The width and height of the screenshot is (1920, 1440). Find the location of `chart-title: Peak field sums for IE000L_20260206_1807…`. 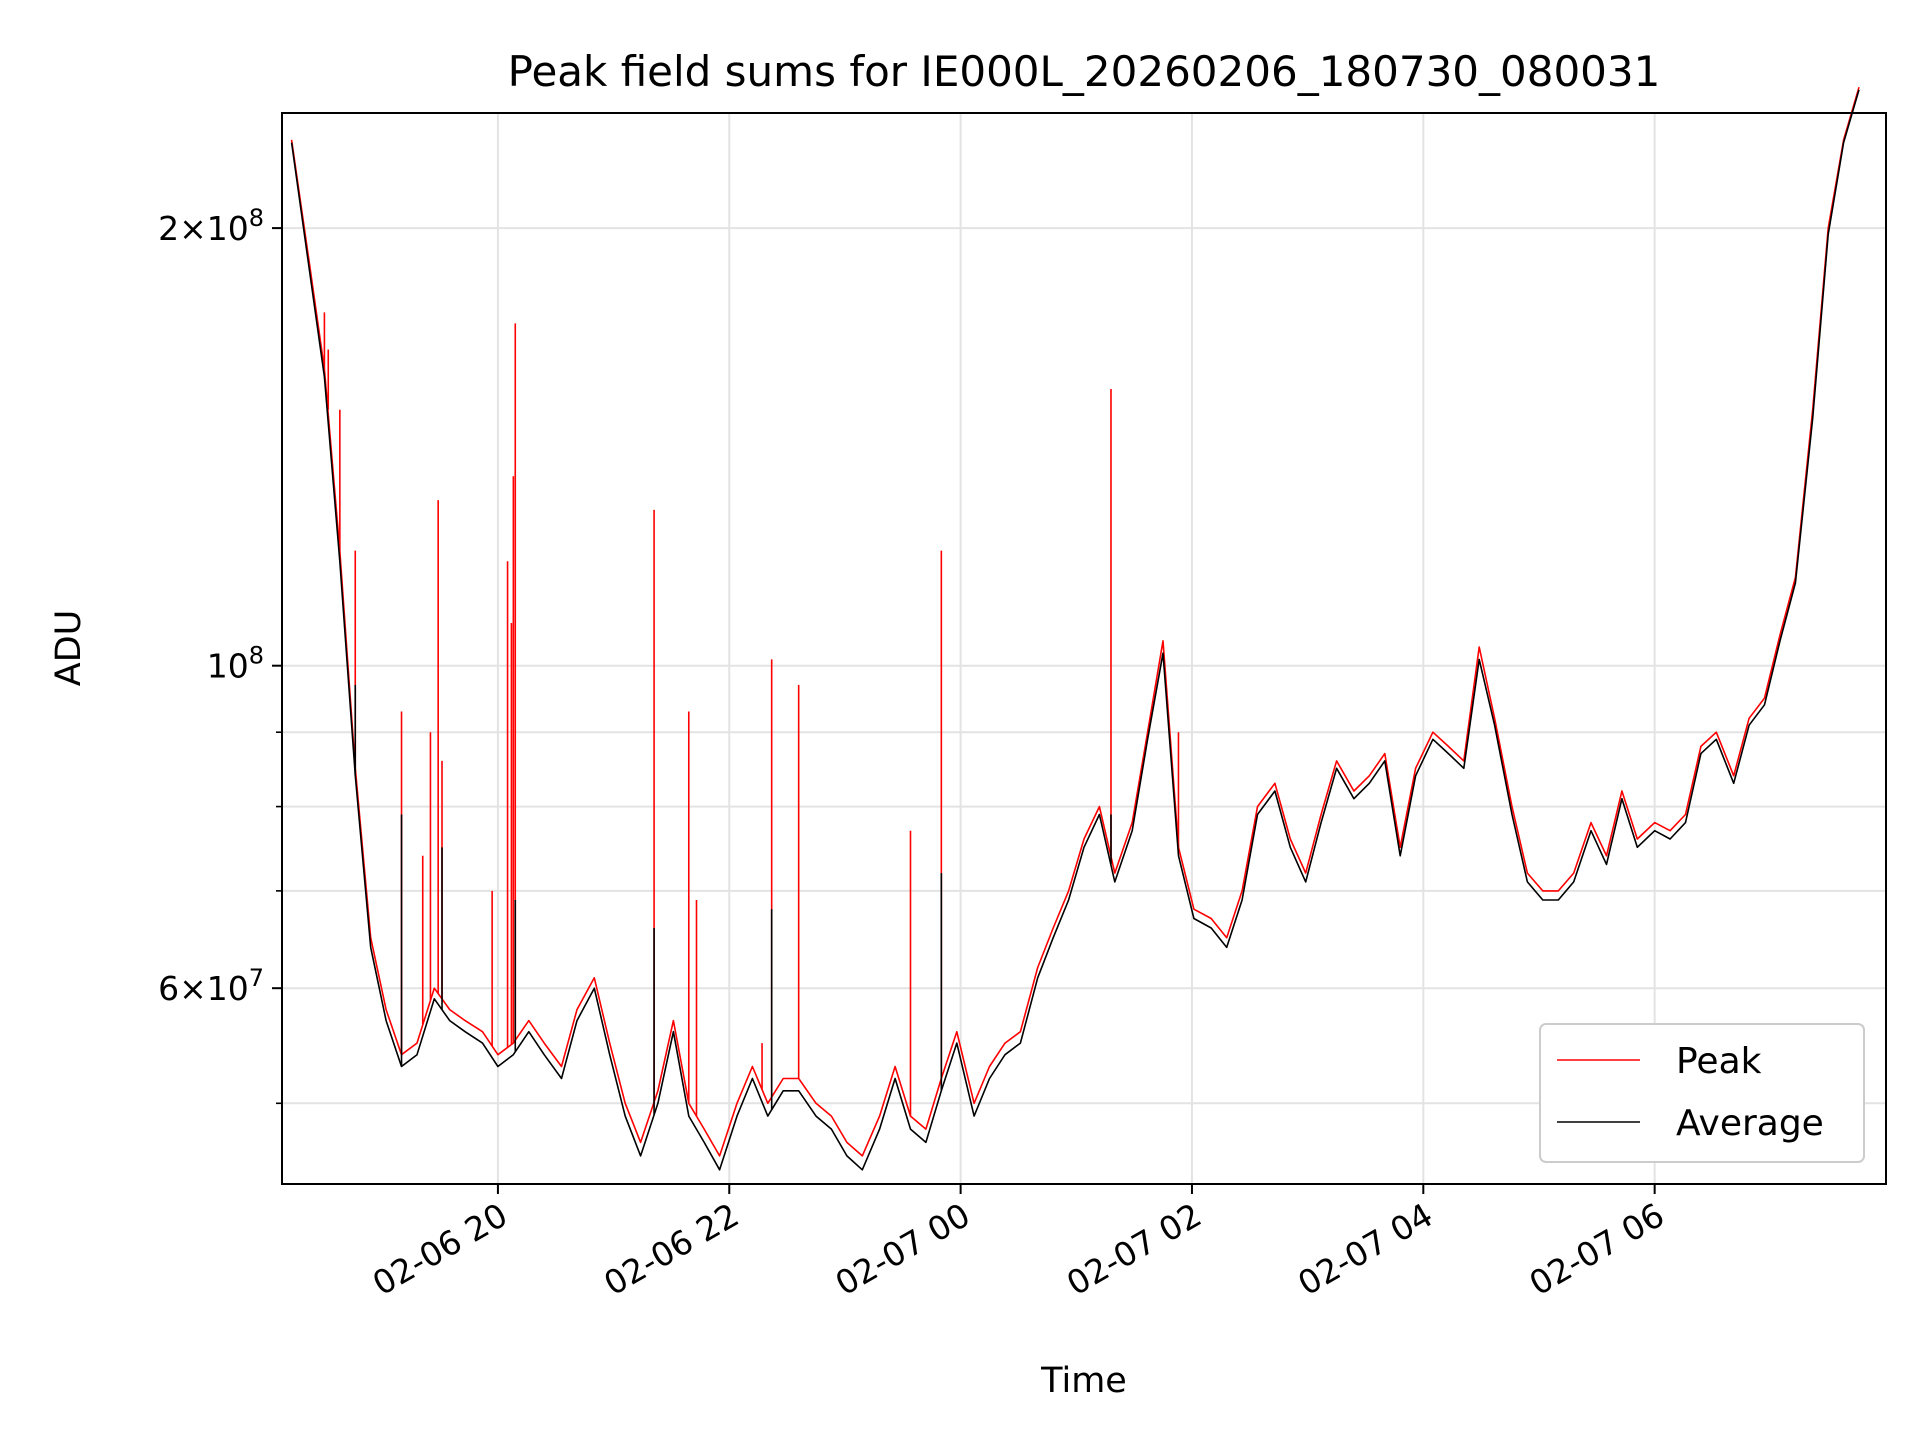

chart-title: Peak field sums for IE000L_20260206_1807… is located at coordinates (1084, 71).